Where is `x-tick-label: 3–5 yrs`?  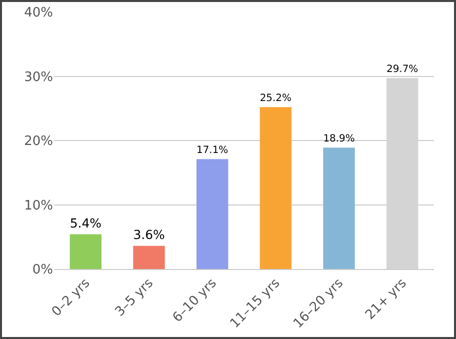
x-tick-label: 3–5 yrs is located at coordinates (134, 298).